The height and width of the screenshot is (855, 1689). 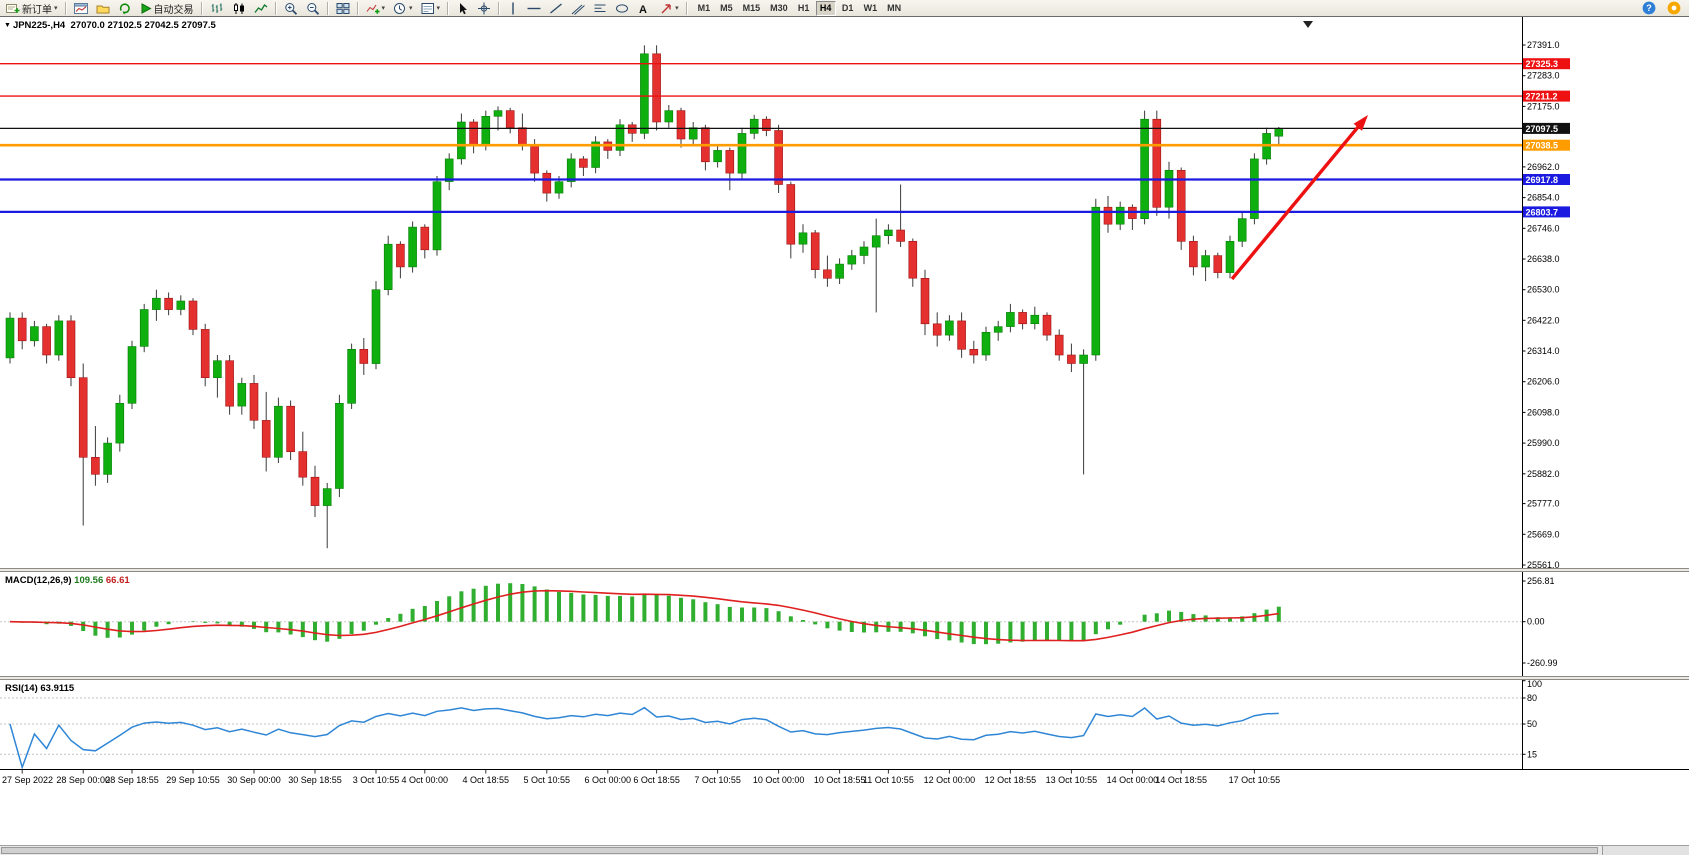 What do you see at coordinates (779, 8) in the screenshot?
I see `timeframe-button-m30: M30` at bounding box center [779, 8].